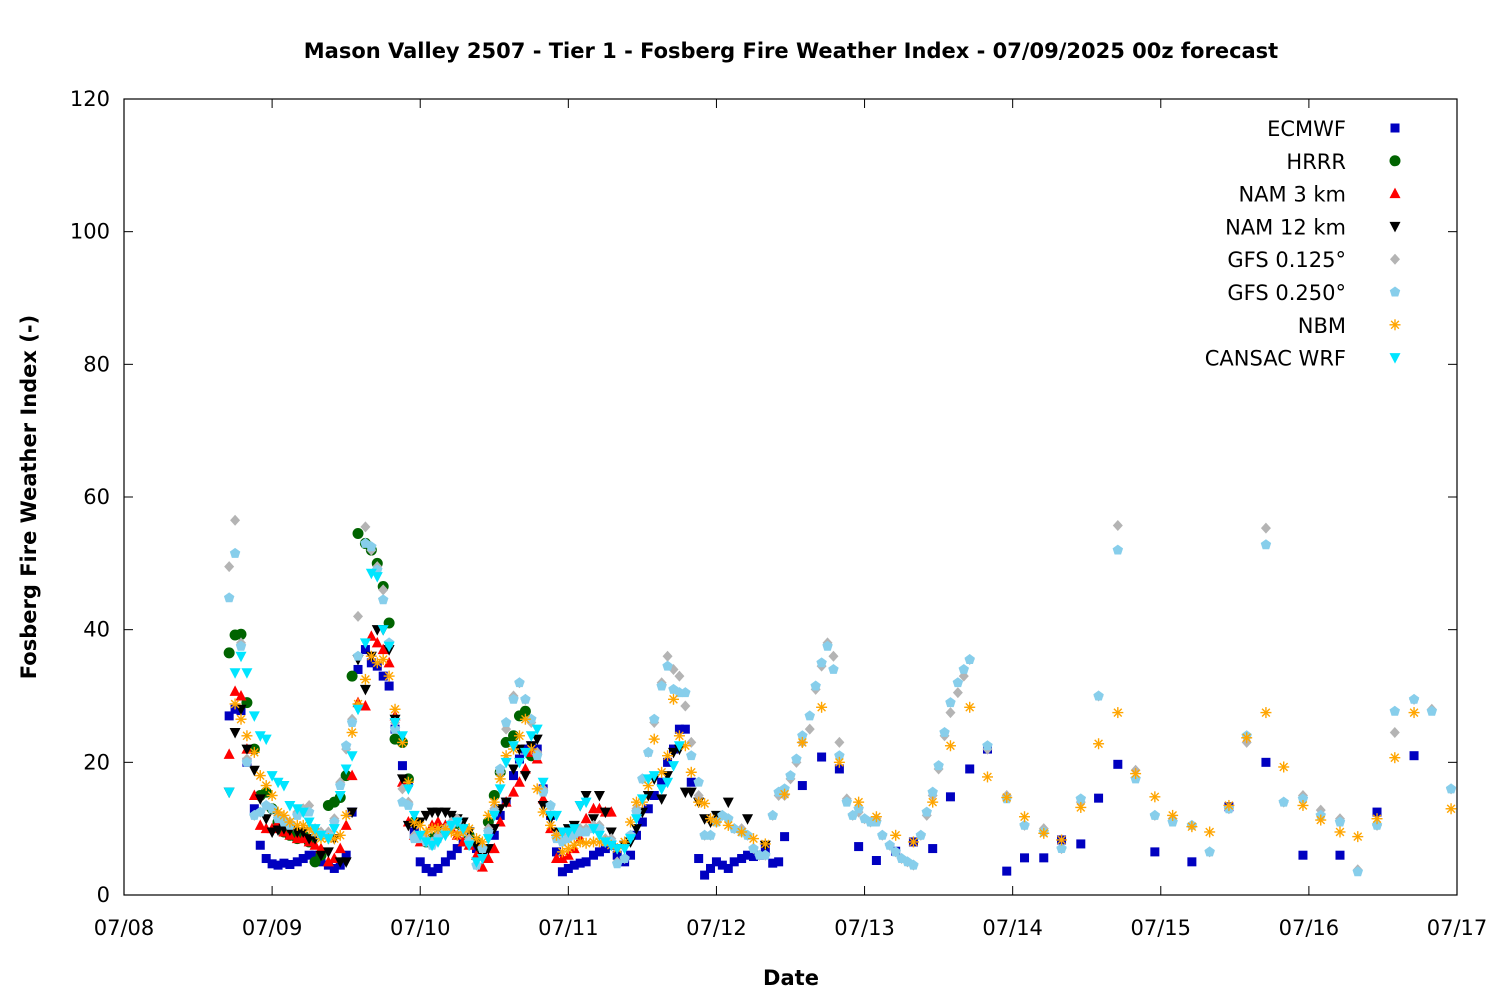 The height and width of the screenshot is (1004, 1500). What do you see at coordinates (864, 928) in the screenshot?
I see `x-tick-label: 07/13` at bounding box center [864, 928].